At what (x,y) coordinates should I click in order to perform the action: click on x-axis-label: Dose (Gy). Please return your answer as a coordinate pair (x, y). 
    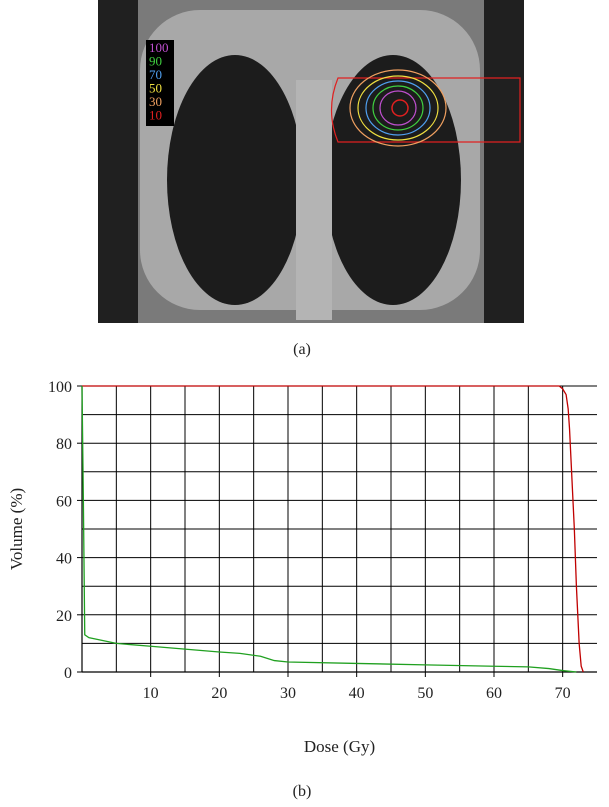
    Looking at the image, I should click on (339, 746).